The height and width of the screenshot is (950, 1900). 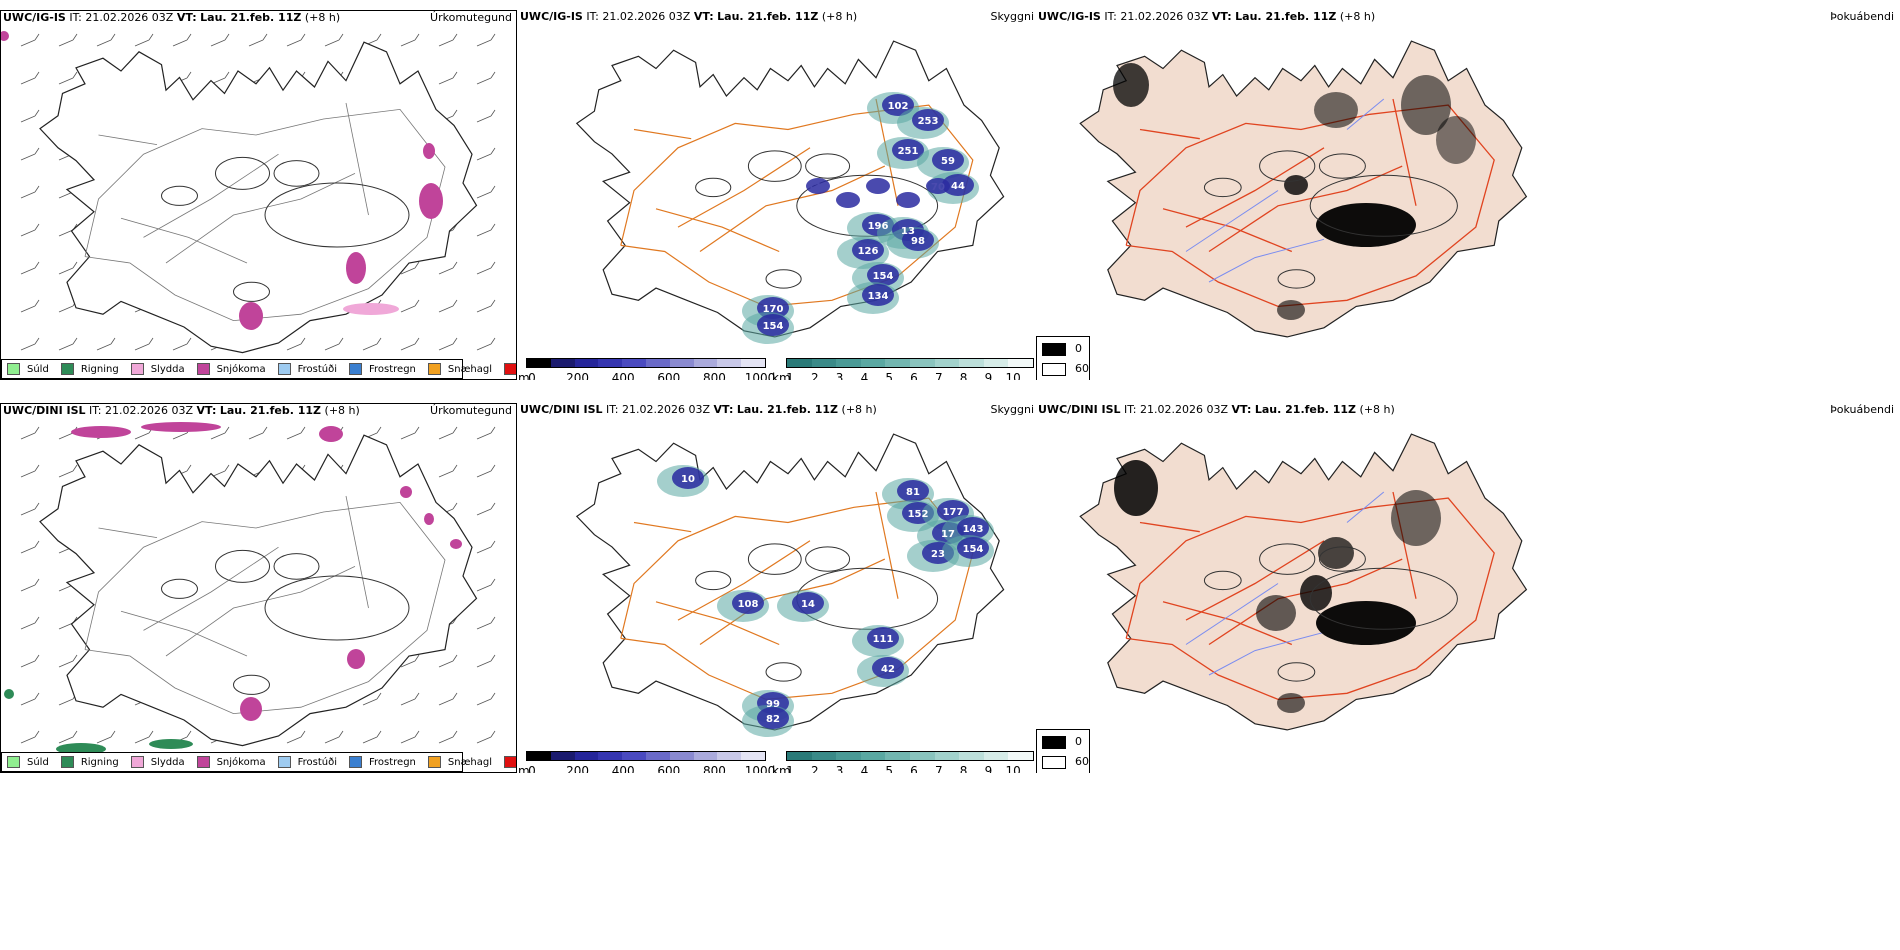 What do you see at coordinates (241, 762) in the screenshot?
I see `legend-label: Snjókoma` at bounding box center [241, 762].